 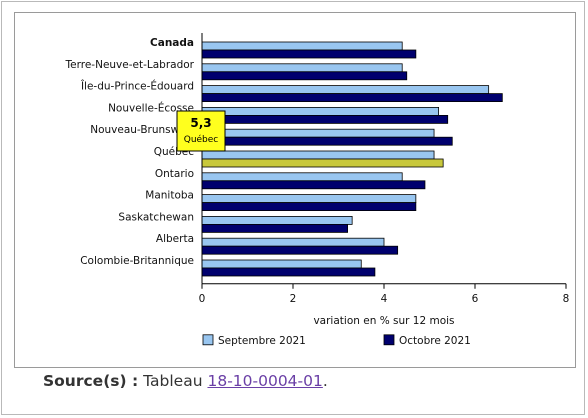 I want to click on category-label: Nouveau-Brunswick, so click(x=142, y=130).